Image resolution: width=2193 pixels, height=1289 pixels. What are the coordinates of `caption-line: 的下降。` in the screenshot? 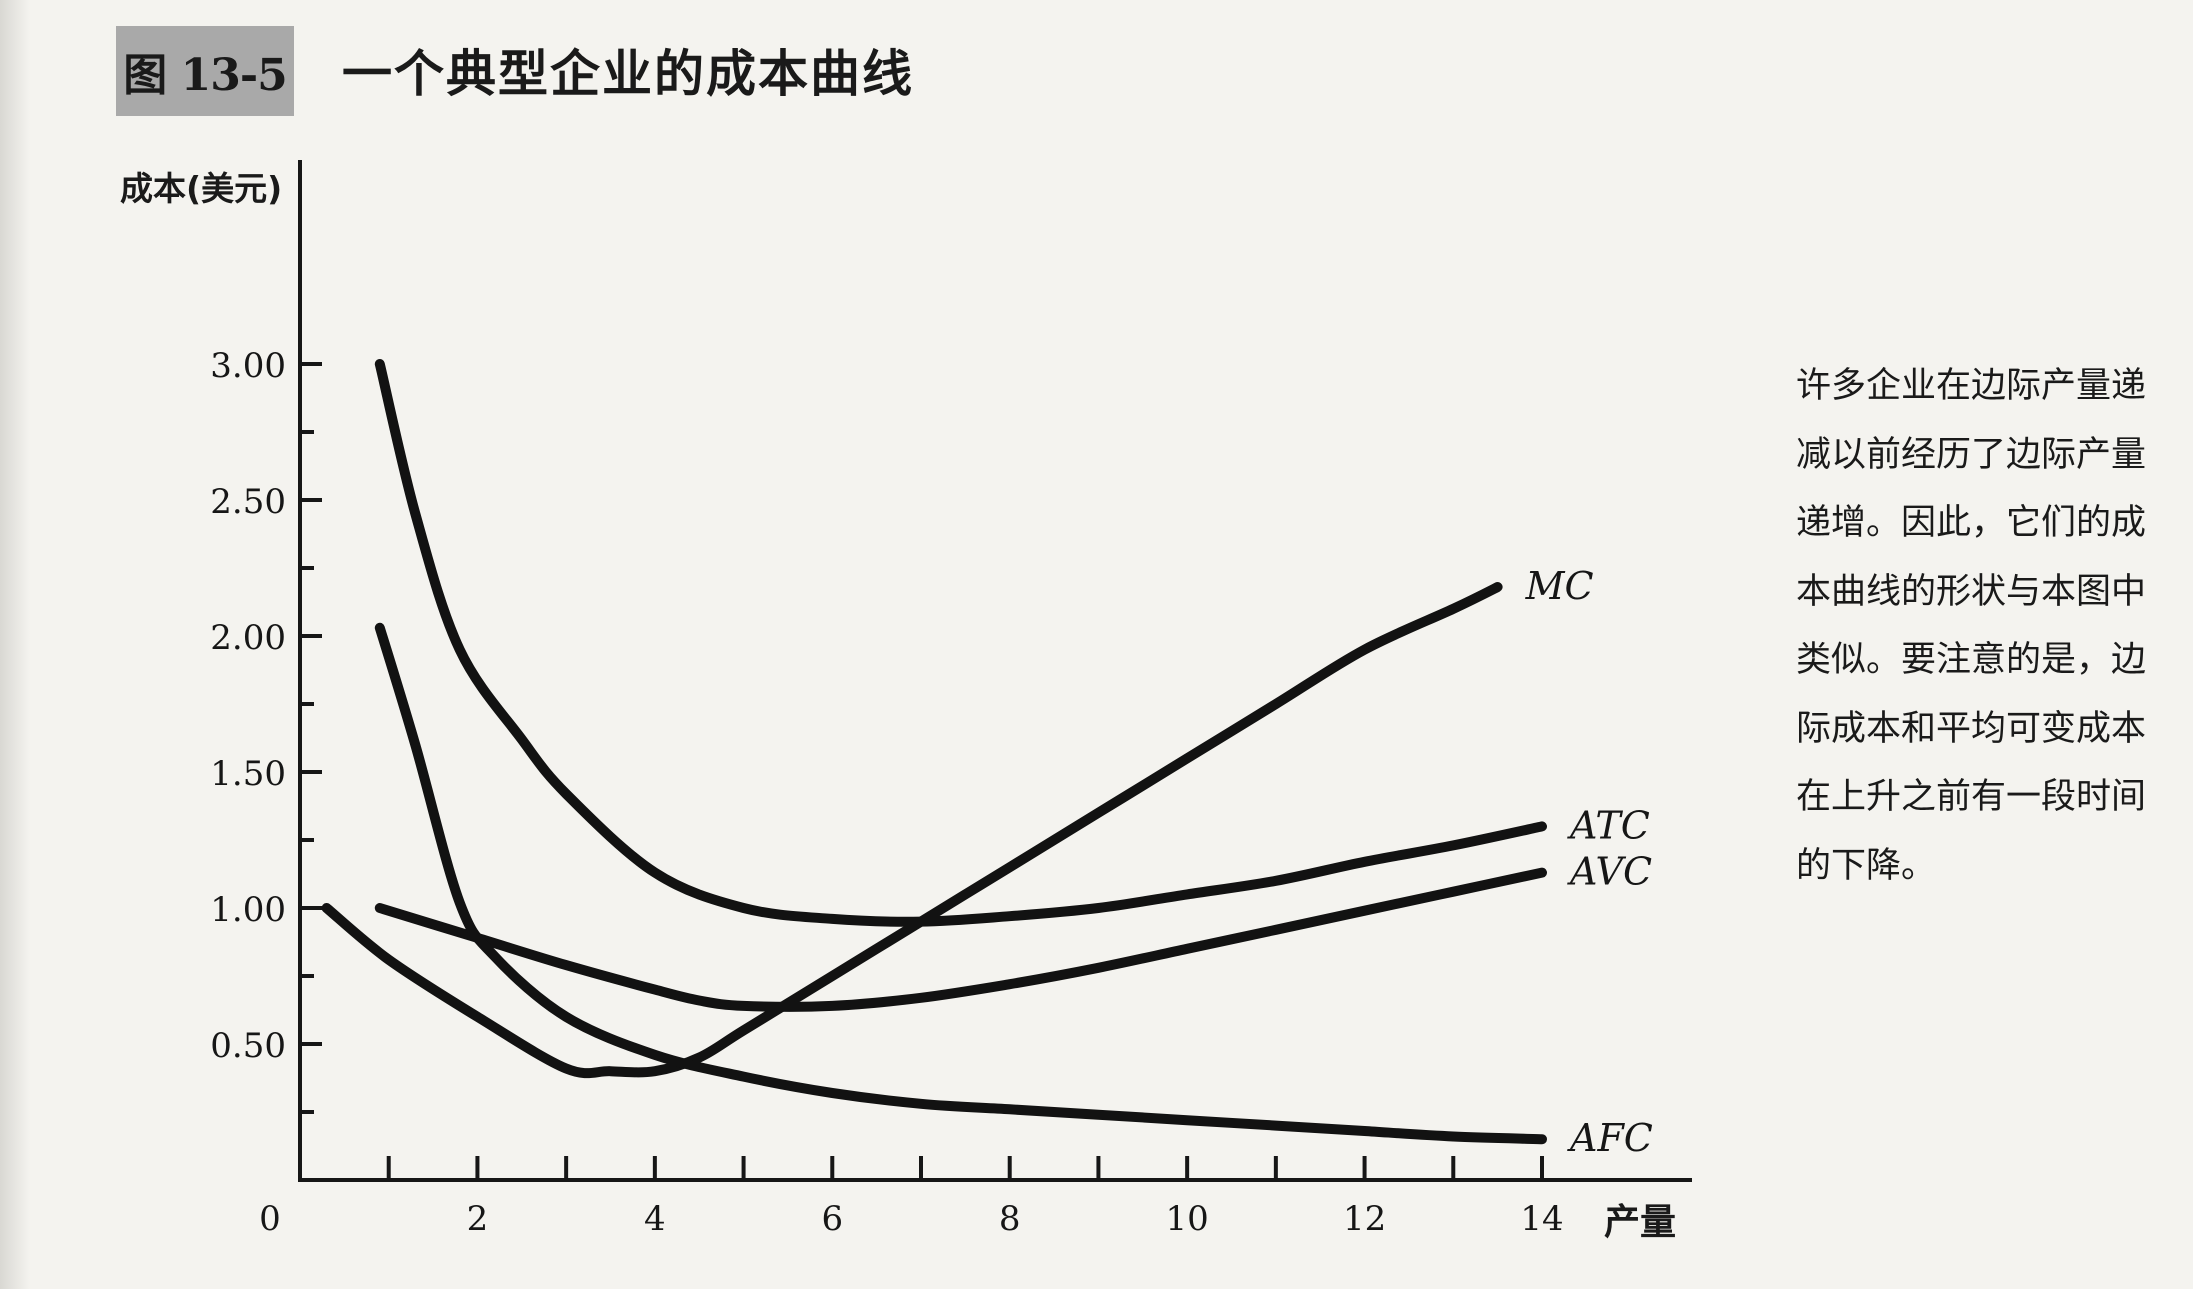 It's located at (1866, 865).